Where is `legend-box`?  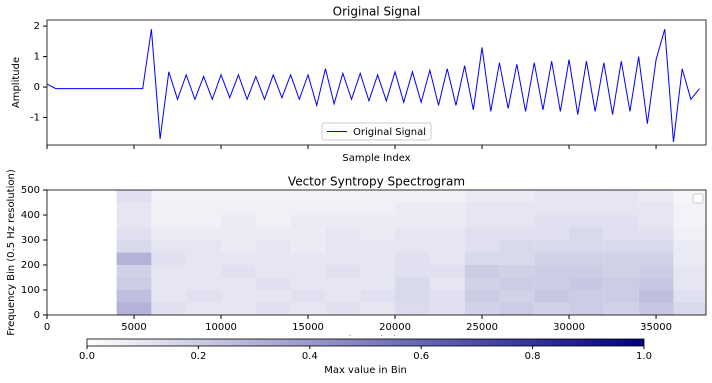 legend-box is located at coordinates (698, 198).